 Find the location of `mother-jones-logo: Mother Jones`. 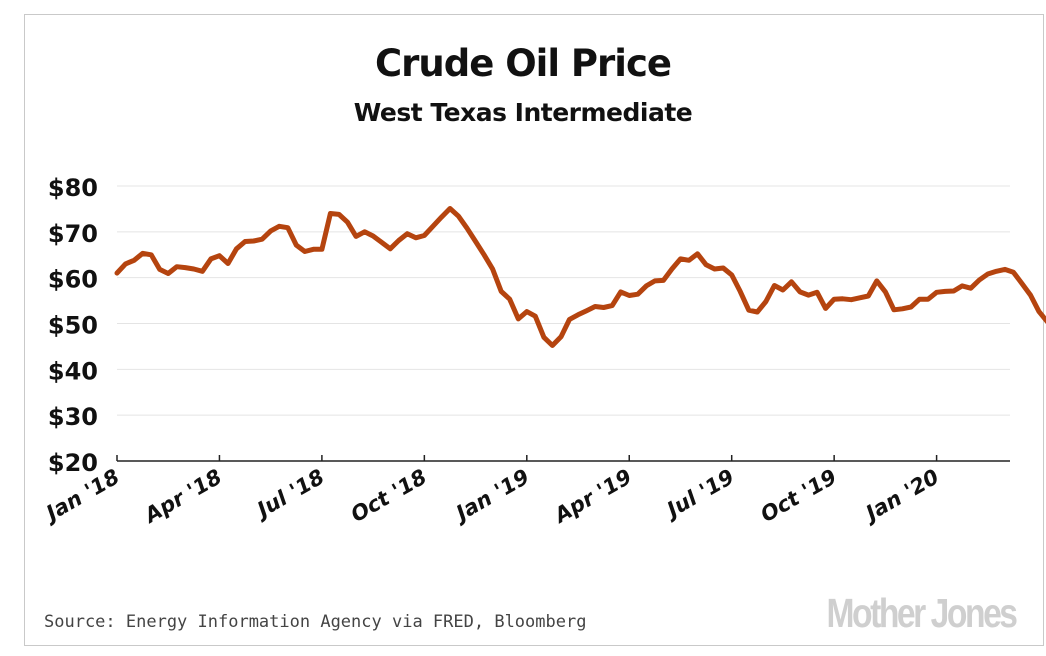

mother-jones-logo: Mother Jones is located at coordinates (922, 613).